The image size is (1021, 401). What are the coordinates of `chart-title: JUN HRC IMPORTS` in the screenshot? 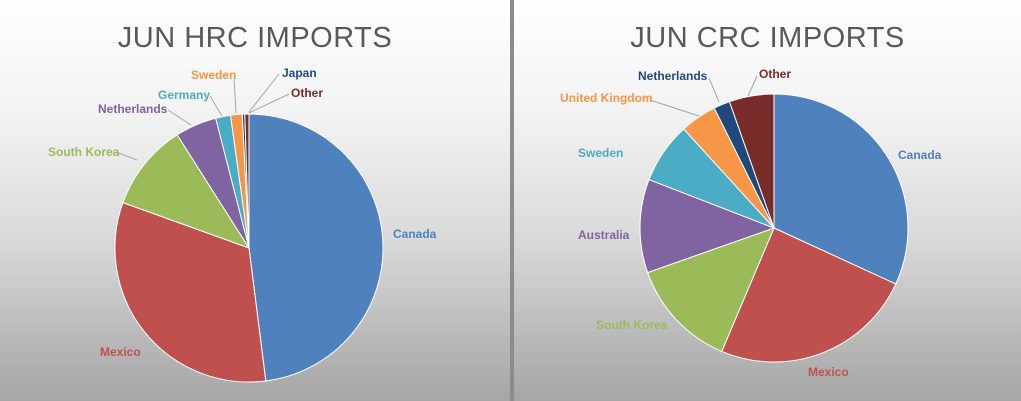 It's located at (255, 38).